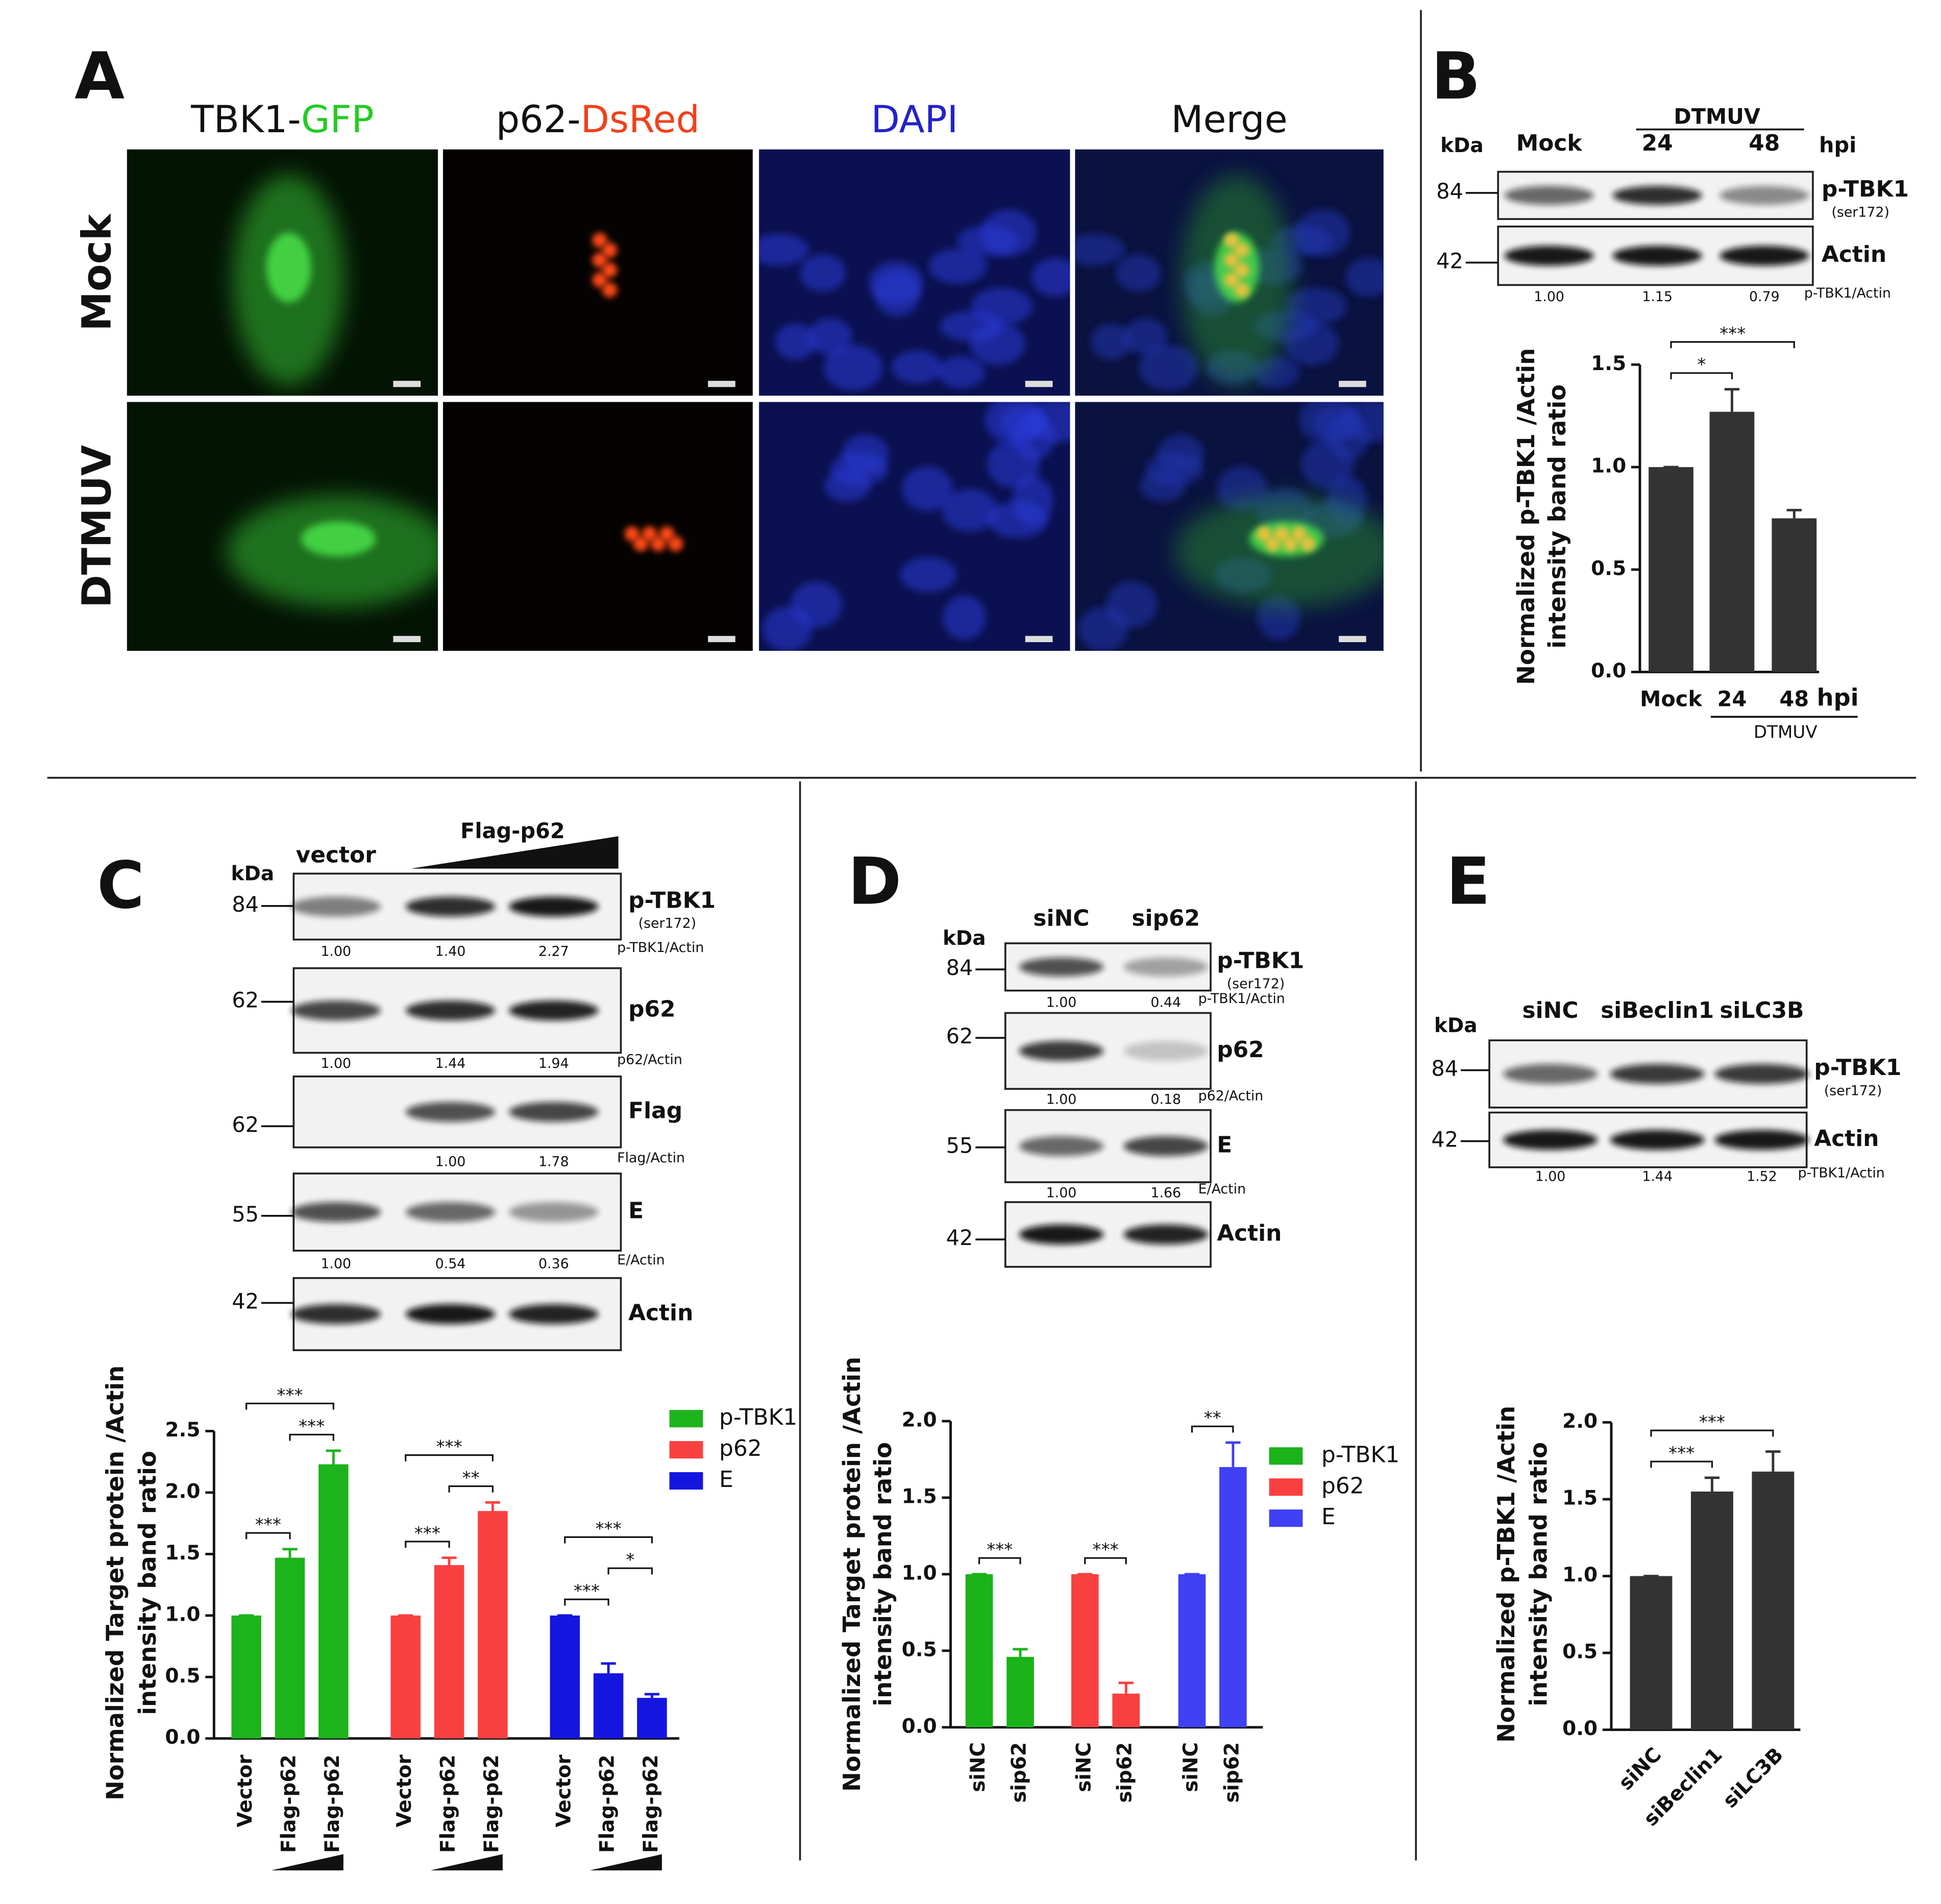 This screenshot has height=1904, width=1941. I want to click on legend-label: E, so click(726, 1480).